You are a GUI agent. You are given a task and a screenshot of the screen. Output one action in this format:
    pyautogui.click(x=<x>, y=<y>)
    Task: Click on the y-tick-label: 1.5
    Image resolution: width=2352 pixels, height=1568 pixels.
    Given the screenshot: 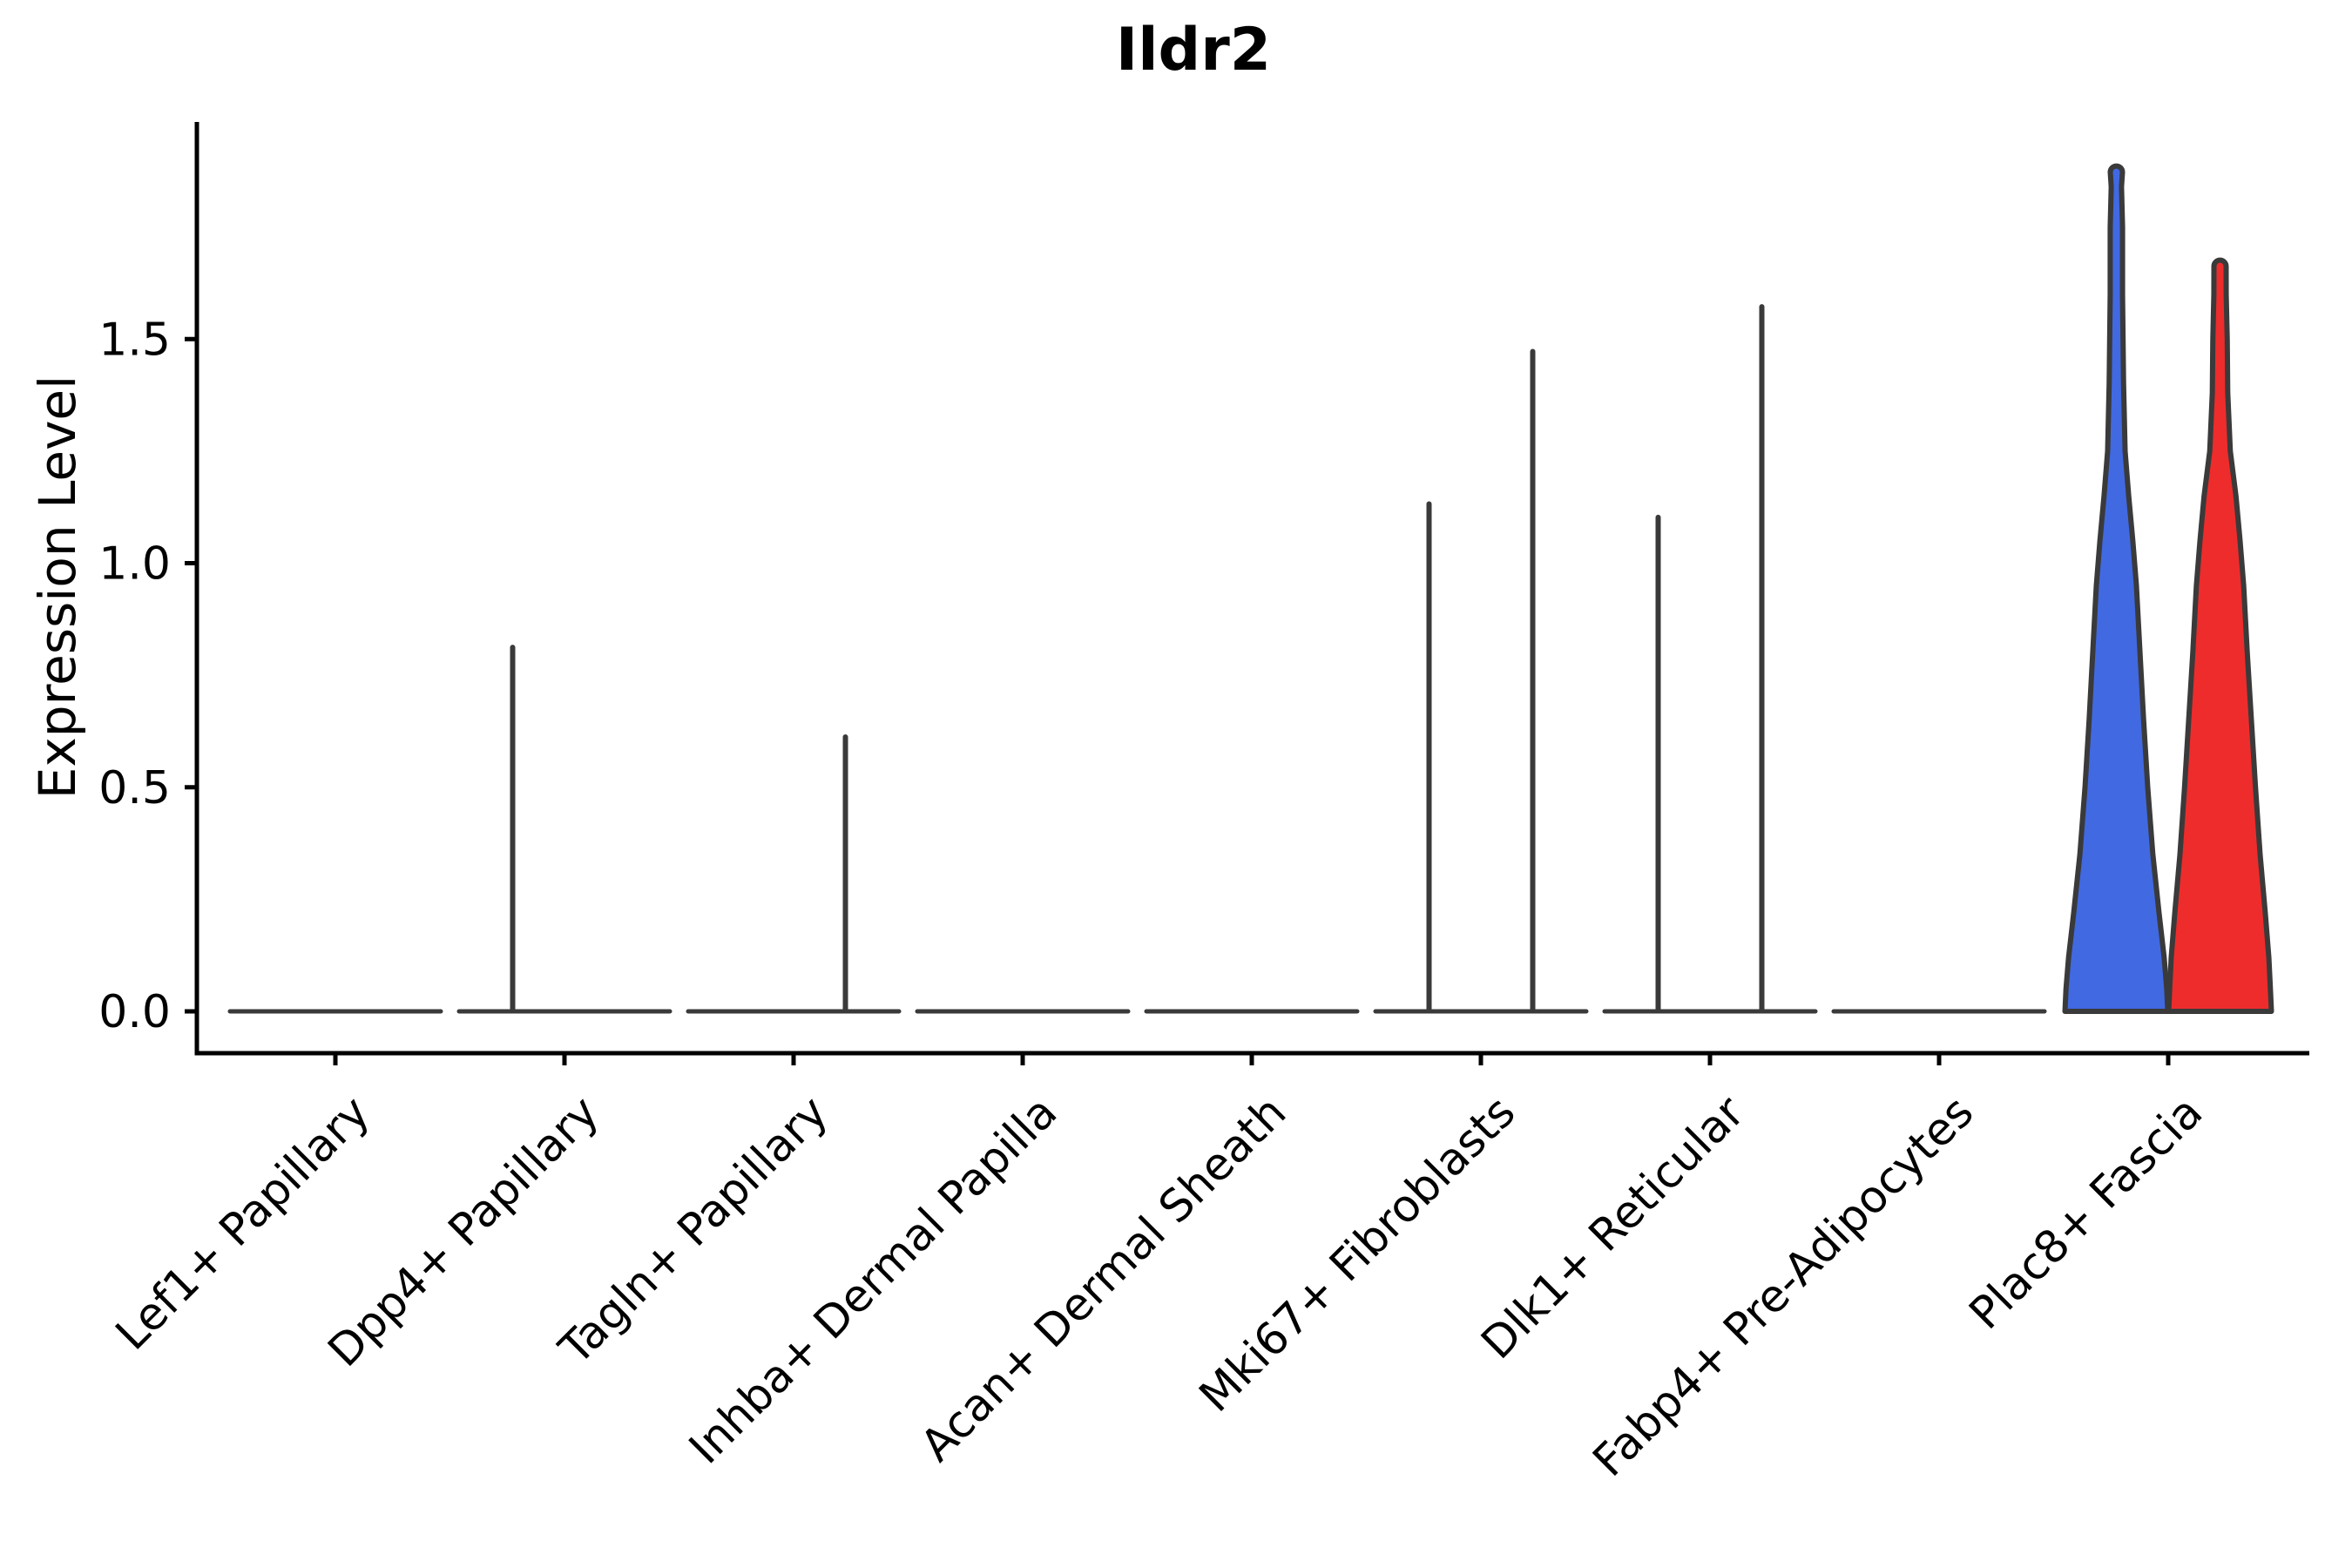 What is the action you would take?
    pyautogui.click(x=134, y=340)
    